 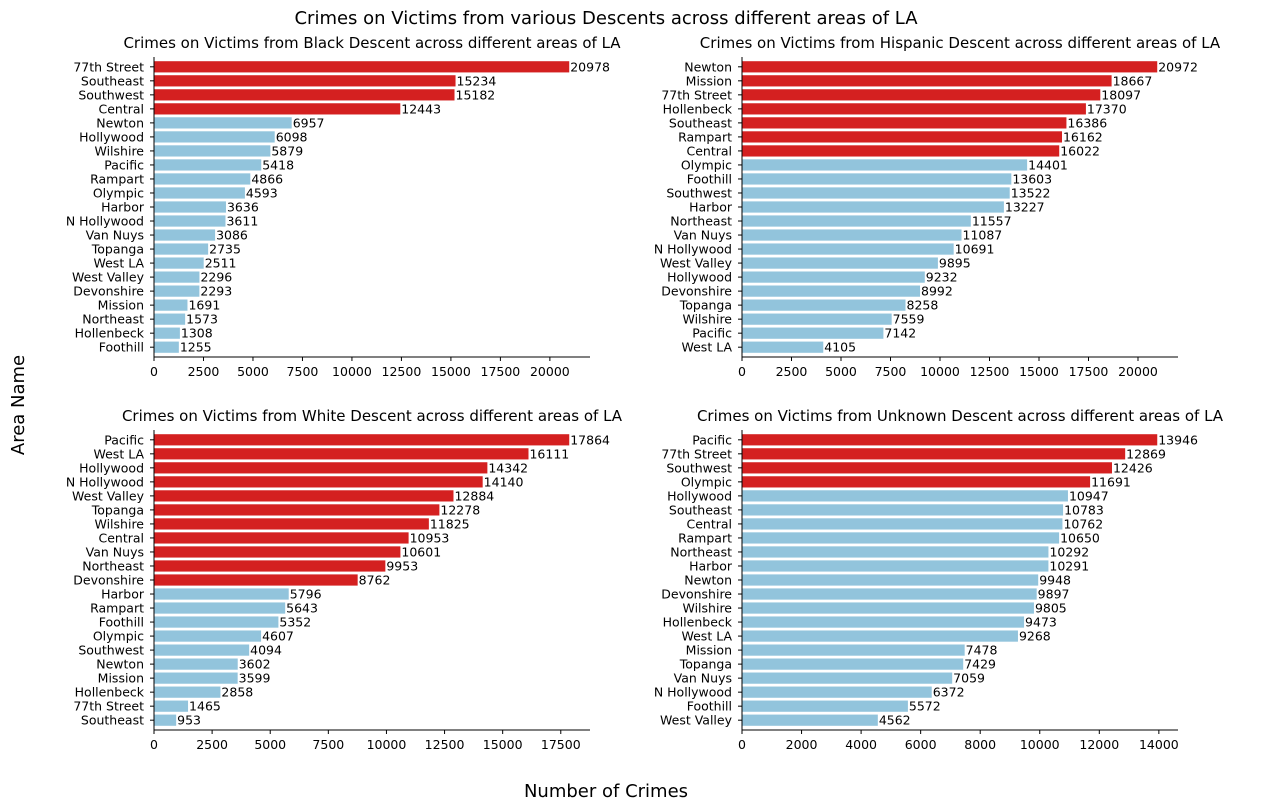 What do you see at coordinates (216, 291) in the screenshot?
I see `value-label: 2293` at bounding box center [216, 291].